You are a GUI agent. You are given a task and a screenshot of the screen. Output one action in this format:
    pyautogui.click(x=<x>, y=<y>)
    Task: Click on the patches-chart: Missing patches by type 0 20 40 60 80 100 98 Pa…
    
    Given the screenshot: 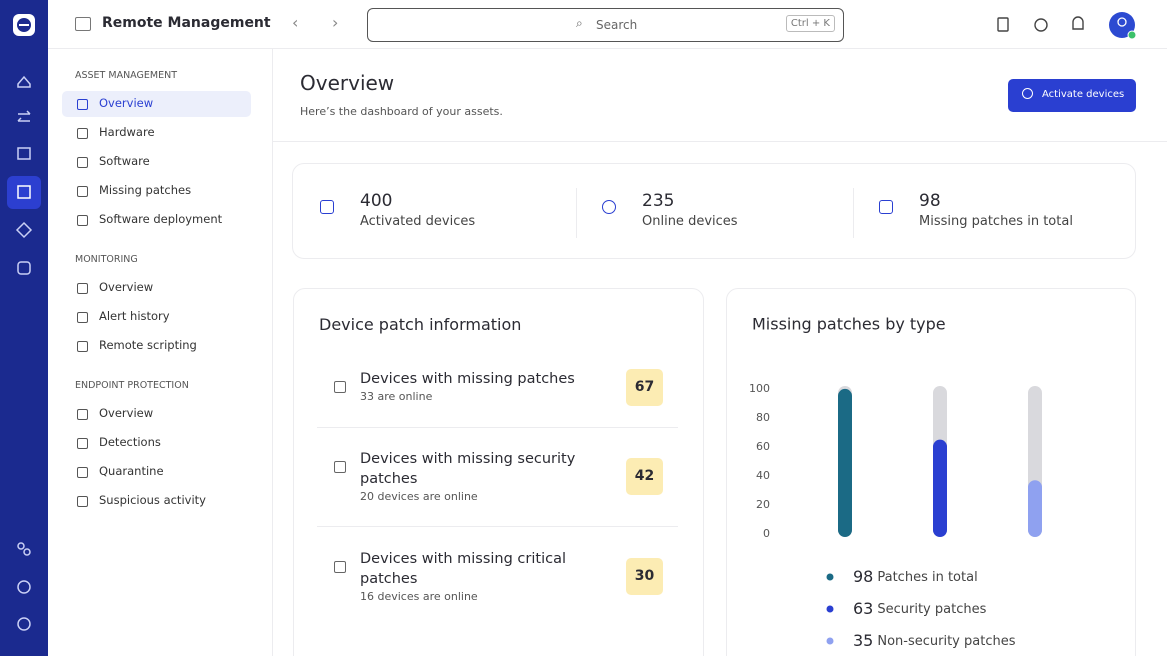 What is the action you would take?
    pyautogui.click(x=895, y=482)
    